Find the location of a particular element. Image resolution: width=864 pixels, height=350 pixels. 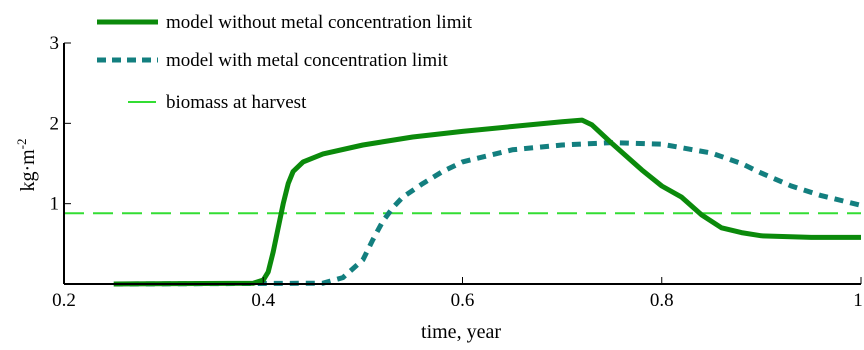

y-tick-label: 2 is located at coordinates (55, 123).